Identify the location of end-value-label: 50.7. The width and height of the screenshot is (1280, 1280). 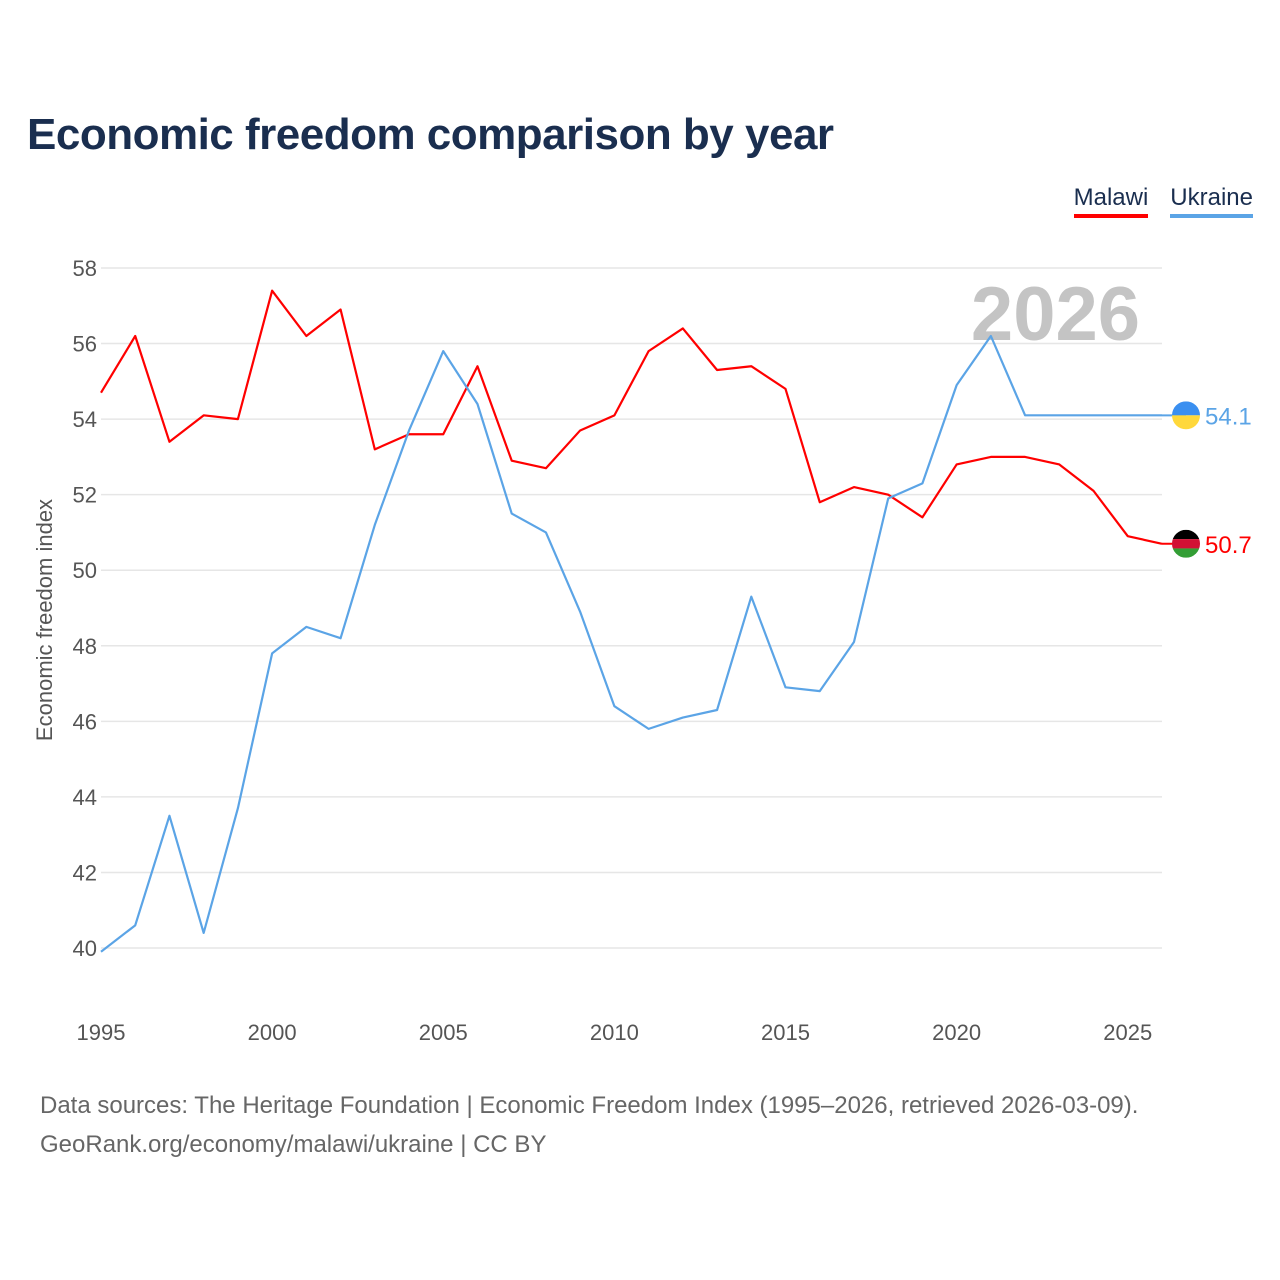
(1228, 545).